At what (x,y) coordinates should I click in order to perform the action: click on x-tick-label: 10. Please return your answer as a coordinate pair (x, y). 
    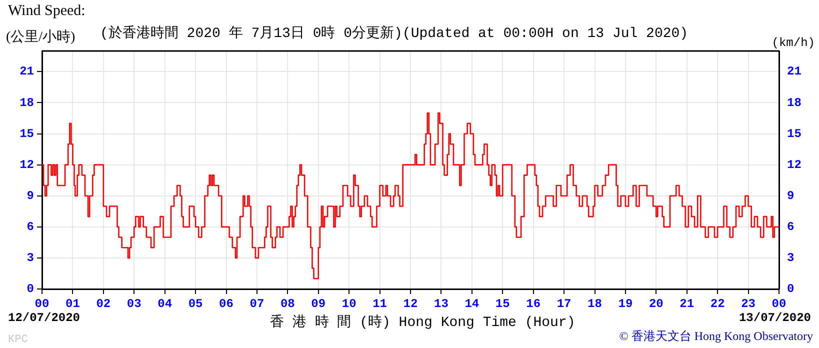
    Looking at the image, I should click on (349, 304).